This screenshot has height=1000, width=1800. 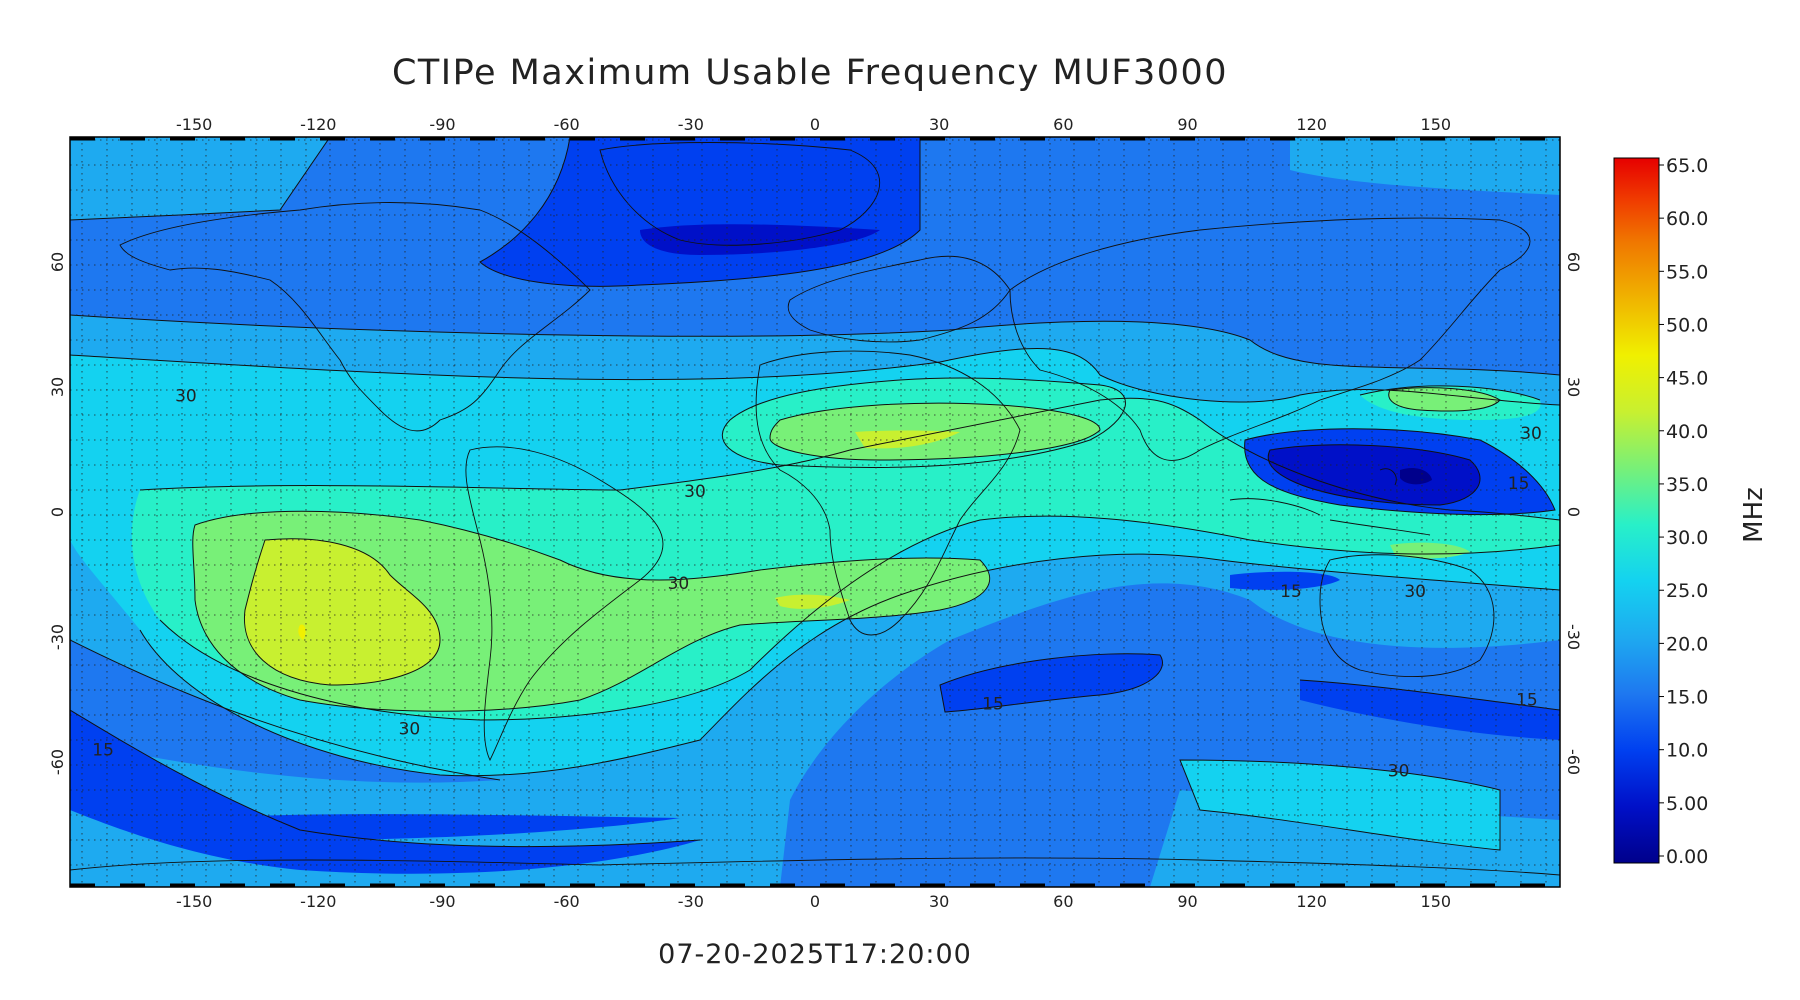 I want to click on colorbar-tick-label: 45.0, so click(x=1687, y=379).